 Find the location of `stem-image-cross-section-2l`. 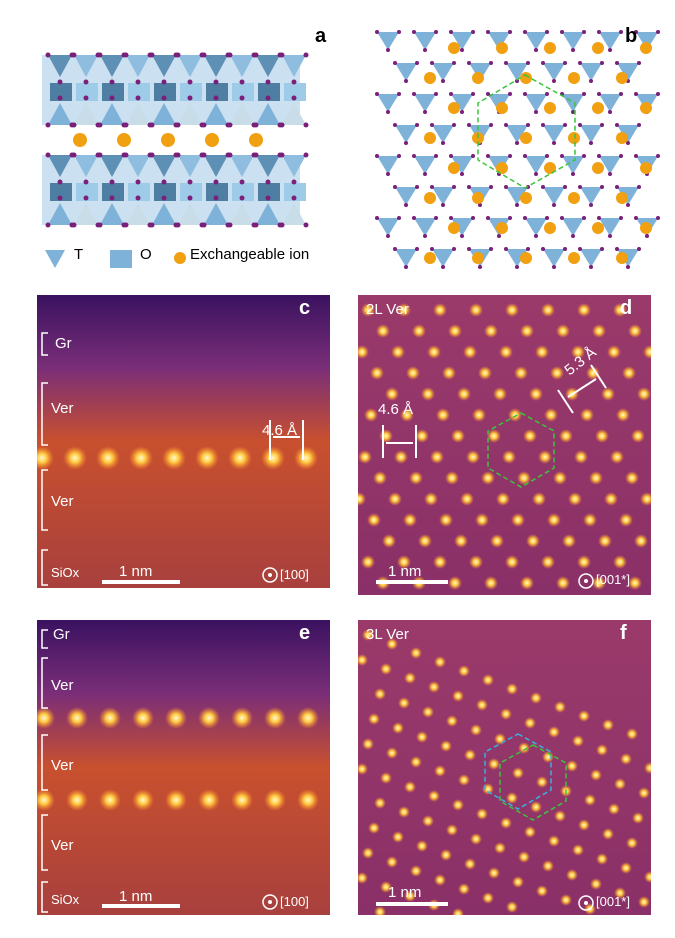

stem-image-cross-section-2l is located at coordinates (183, 441).